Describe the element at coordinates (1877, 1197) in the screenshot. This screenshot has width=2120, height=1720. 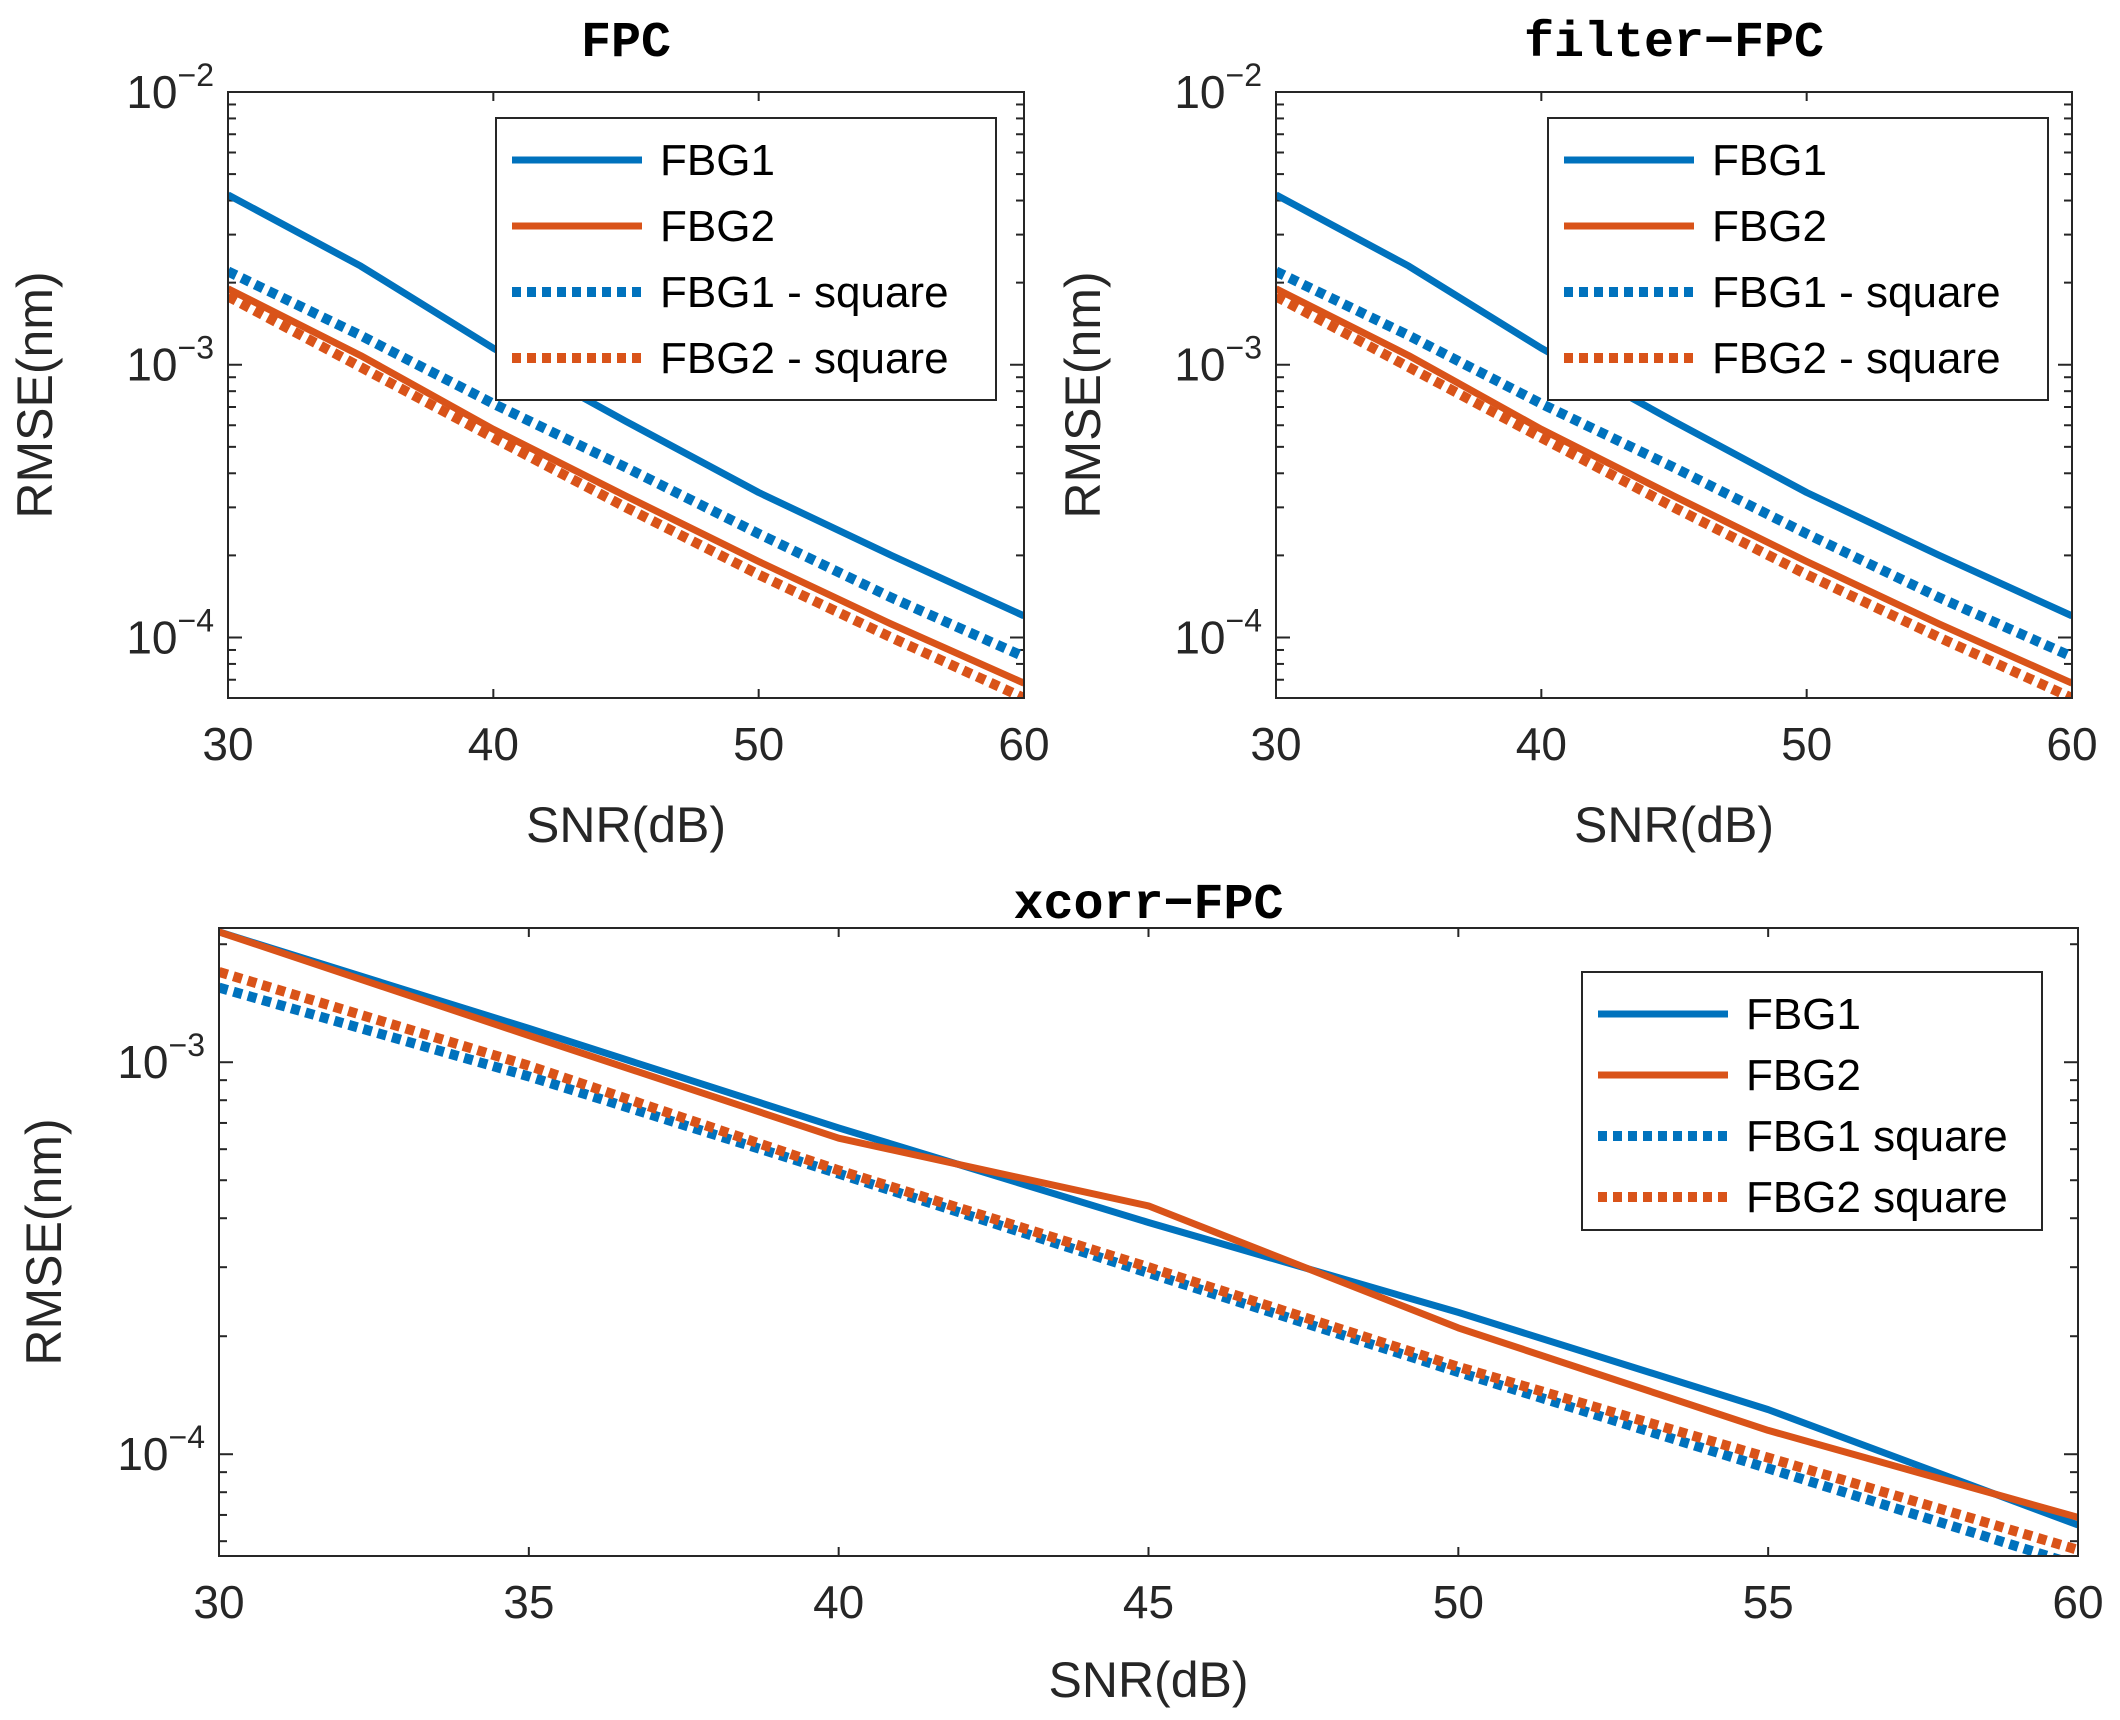
I see `legend-label-fbg2-square: FBG2 square` at that location.